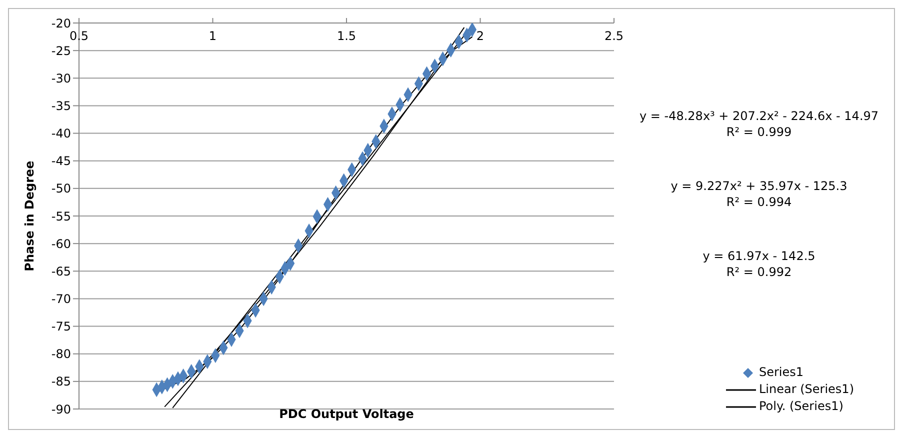 This screenshot has width=901, height=437. Describe the element at coordinates (806, 389) in the screenshot. I see `legend-label: Linear (Series1)` at that location.